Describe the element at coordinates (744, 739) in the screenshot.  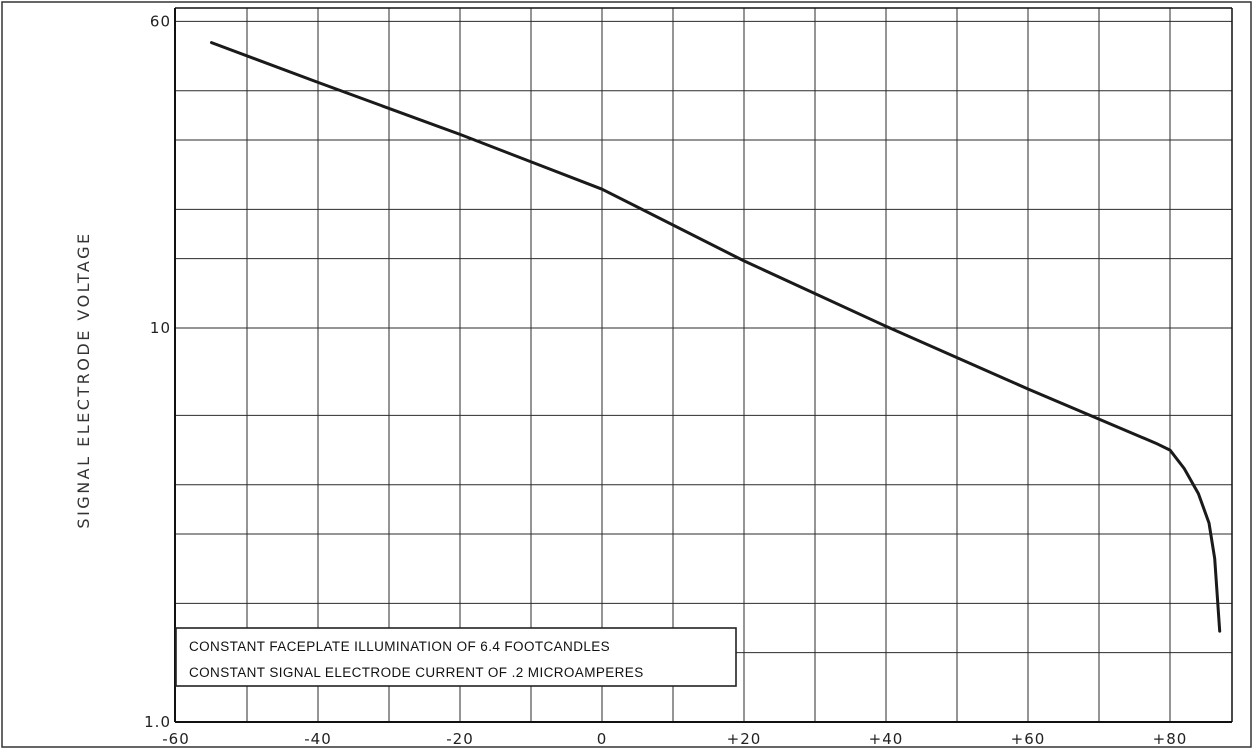
I see `x-tick-label: +20` at that location.